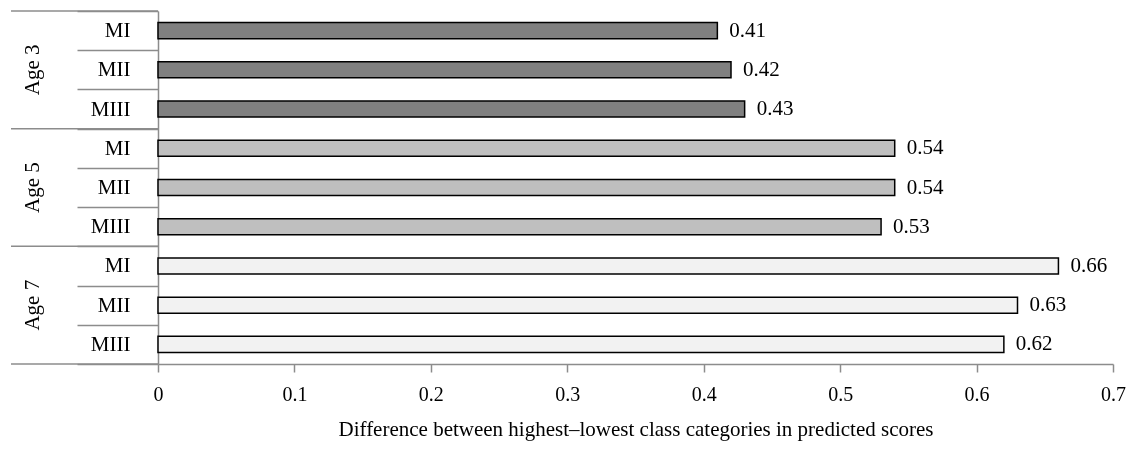  What do you see at coordinates (1048, 304) in the screenshot?
I see `data-label: 0.63` at bounding box center [1048, 304].